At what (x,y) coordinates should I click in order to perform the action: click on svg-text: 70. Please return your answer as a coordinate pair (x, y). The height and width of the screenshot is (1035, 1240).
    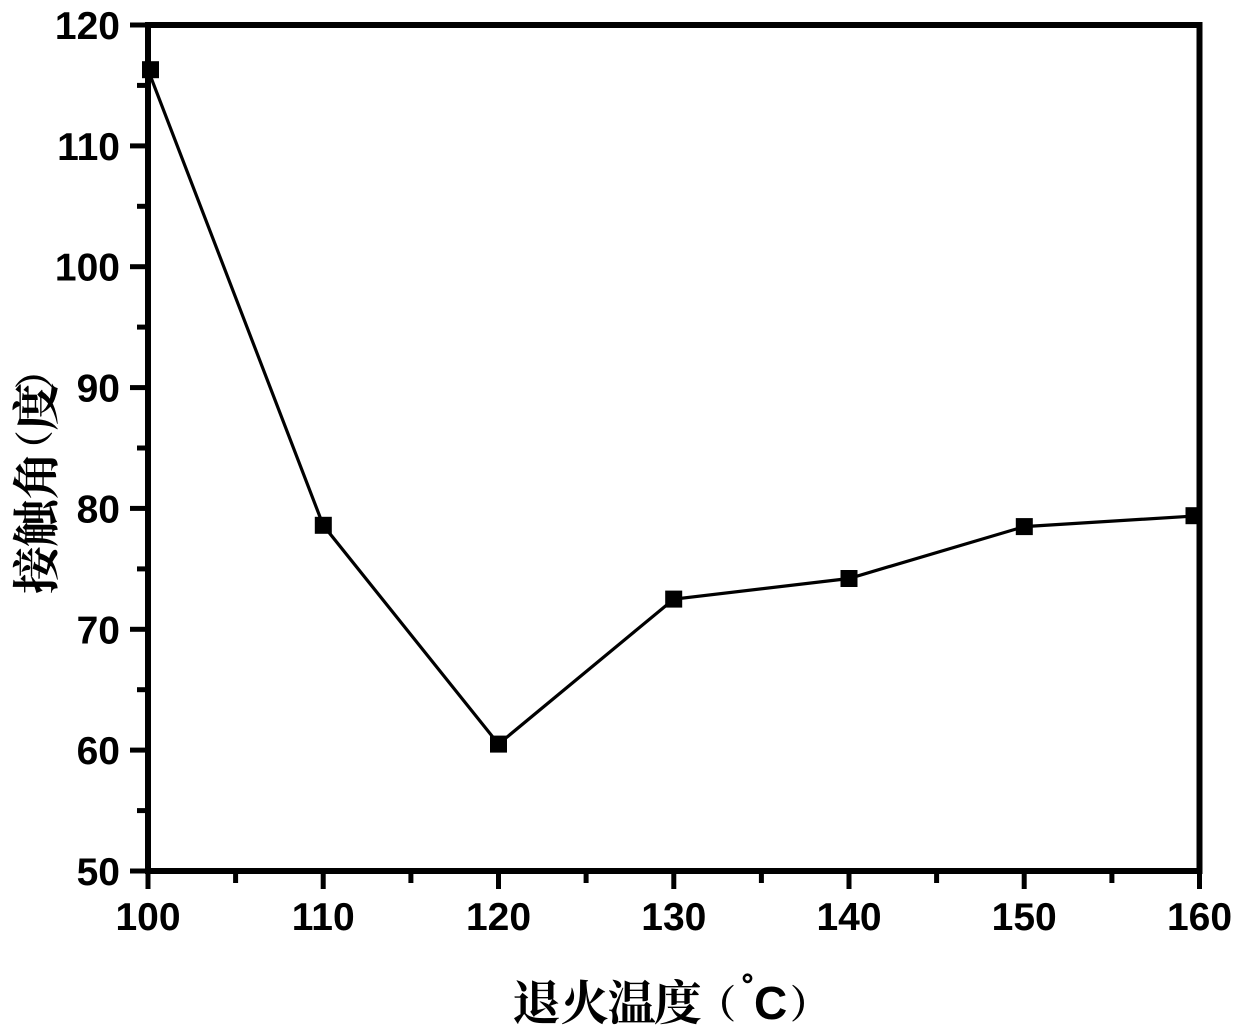
    Looking at the image, I should click on (98, 630).